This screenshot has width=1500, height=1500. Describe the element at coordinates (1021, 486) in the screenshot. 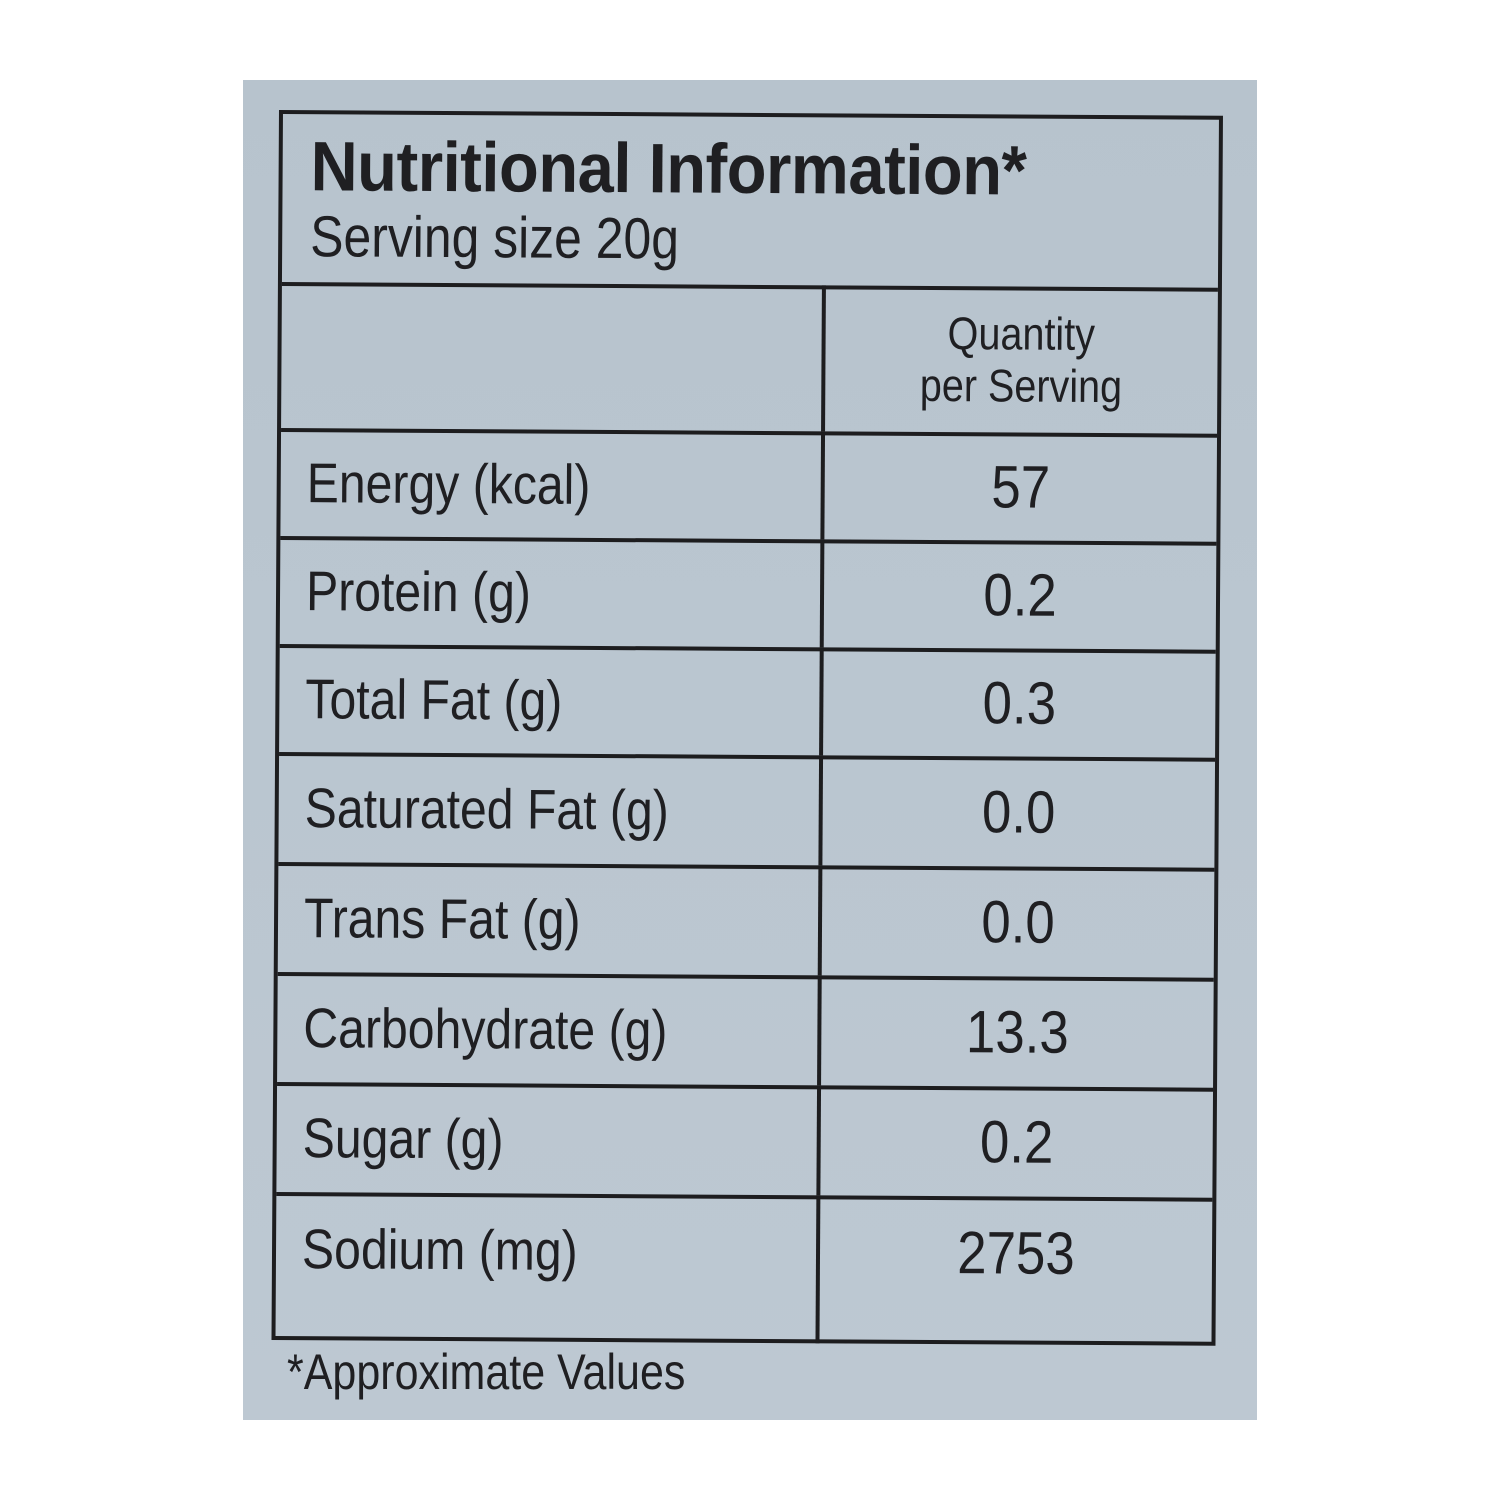

I see `nutrient-value: 57` at that location.